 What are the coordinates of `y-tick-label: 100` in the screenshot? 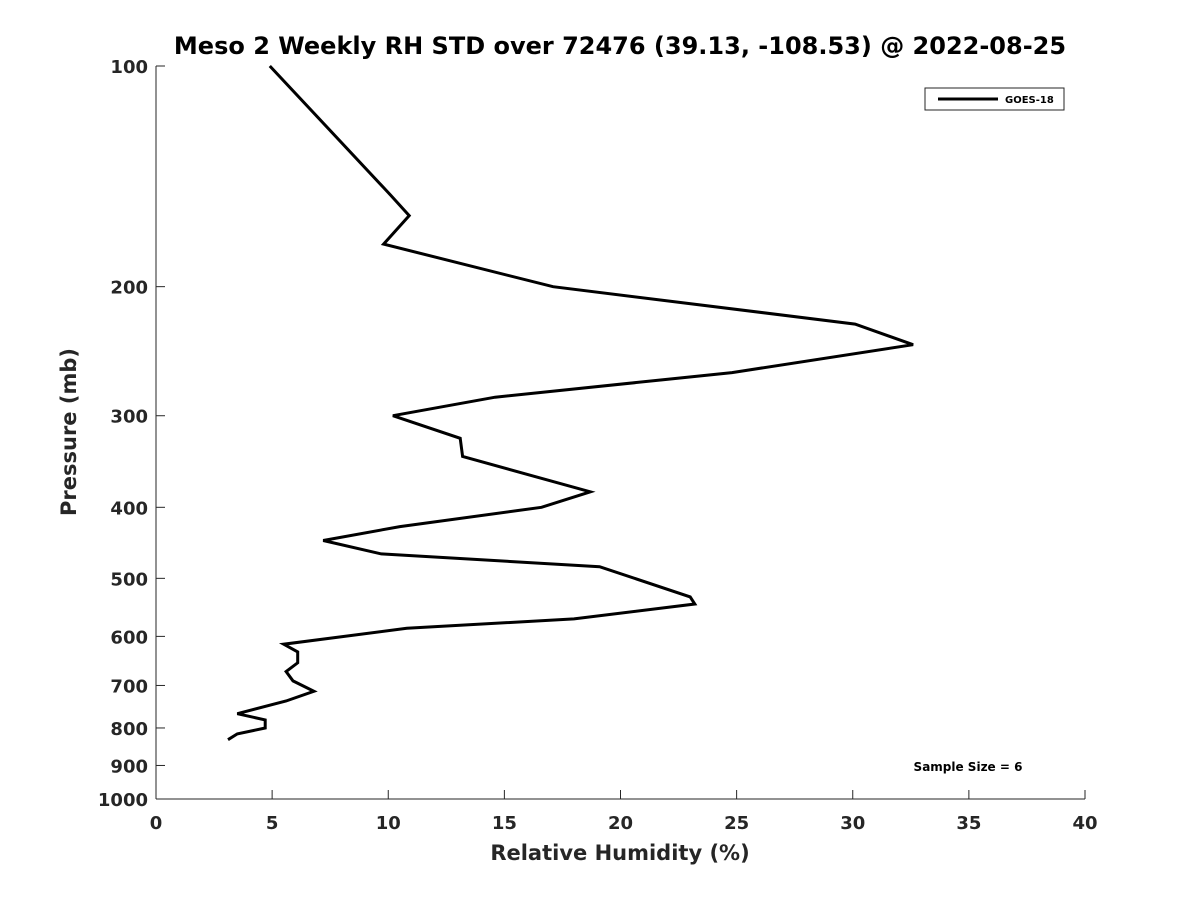 It's located at (129, 67).